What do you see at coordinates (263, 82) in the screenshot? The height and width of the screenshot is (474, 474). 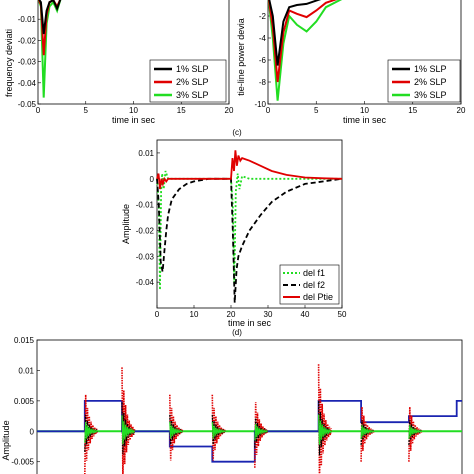 I see `y-tick-label: -8` at bounding box center [263, 82].